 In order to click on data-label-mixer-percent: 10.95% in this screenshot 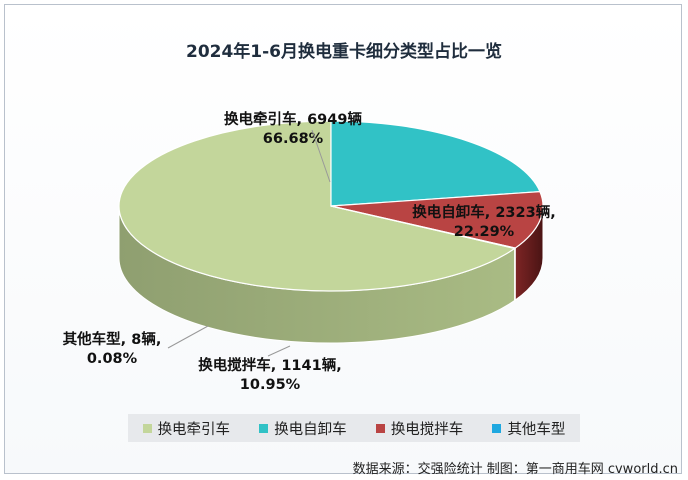, I will do `click(270, 385)`.